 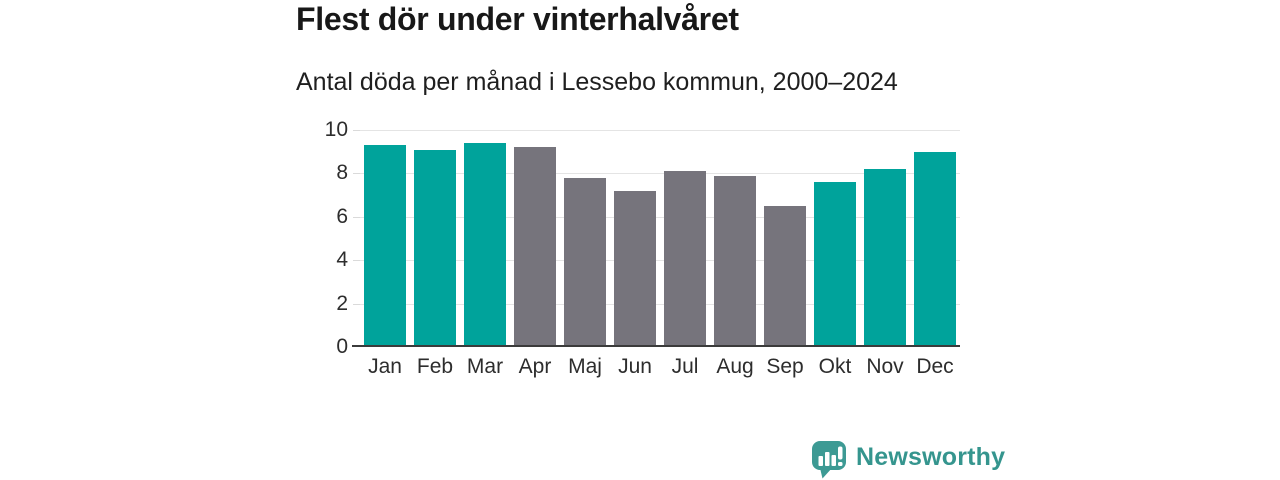 I want to click on x-tick-label-sep: Sep, so click(x=785, y=366).